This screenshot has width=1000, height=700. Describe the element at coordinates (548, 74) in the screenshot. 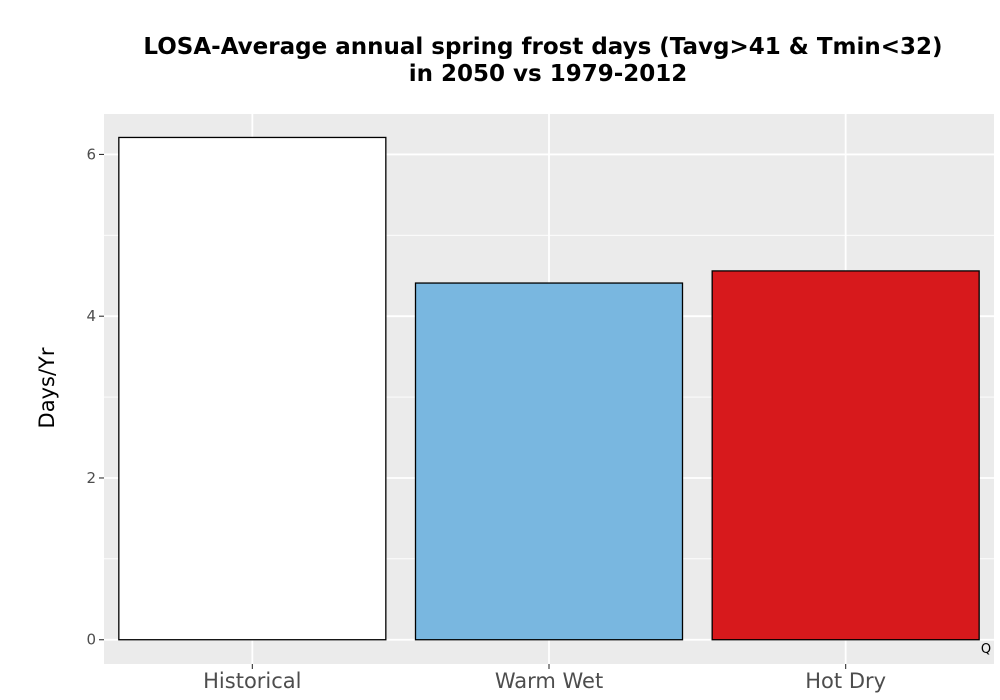

I see `chart-title-line-2: in 2050 vs 1979-2012` at that location.